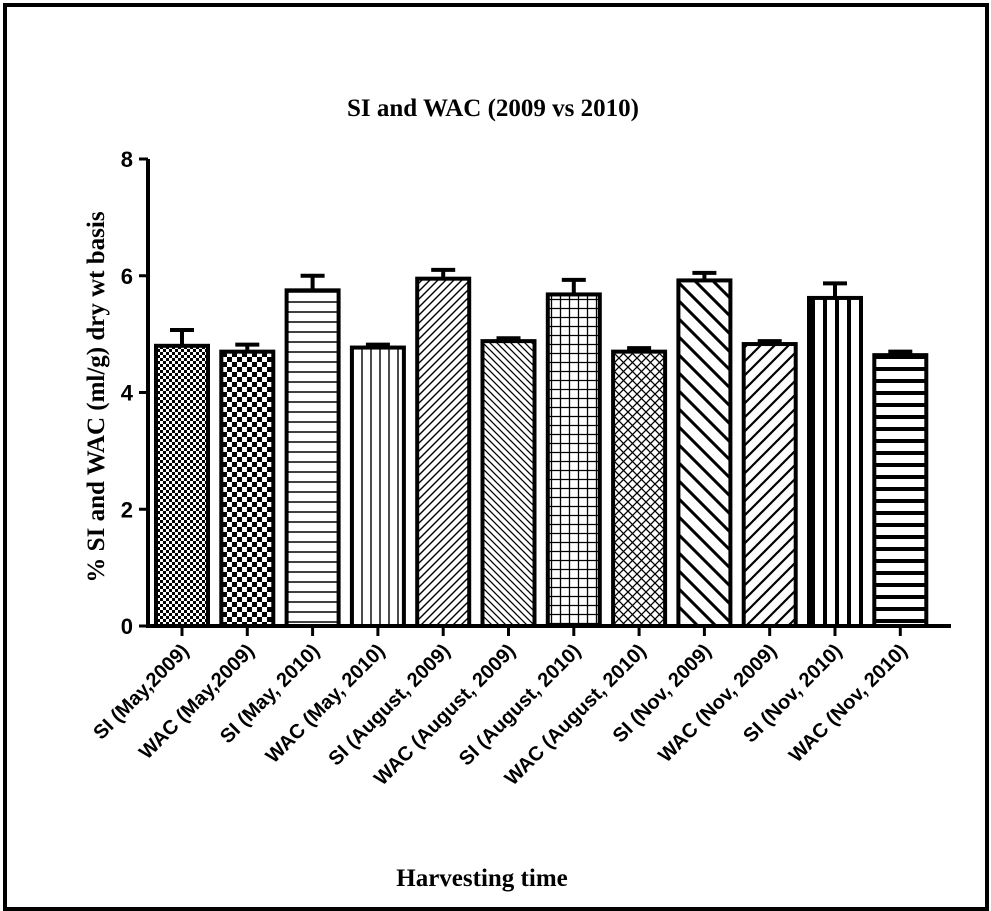  I want to click on y-tick-label: 2, so click(127, 509).